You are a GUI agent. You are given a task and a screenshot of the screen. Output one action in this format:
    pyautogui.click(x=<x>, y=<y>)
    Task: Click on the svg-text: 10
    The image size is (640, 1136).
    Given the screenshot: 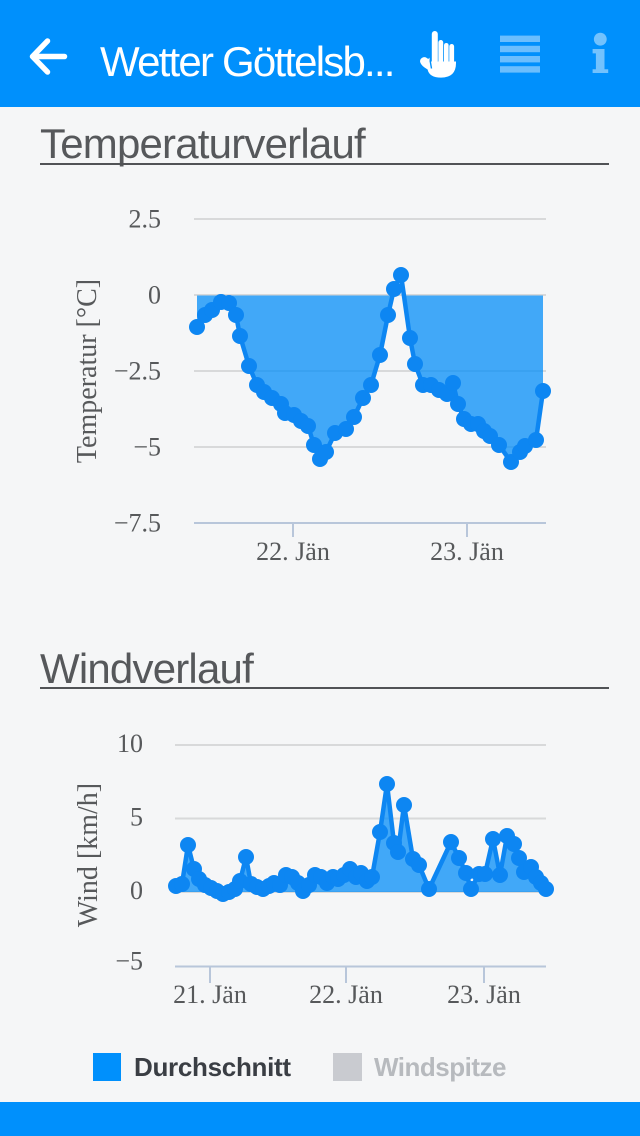 What is the action you would take?
    pyautogui.click(x=130, y=743)
    